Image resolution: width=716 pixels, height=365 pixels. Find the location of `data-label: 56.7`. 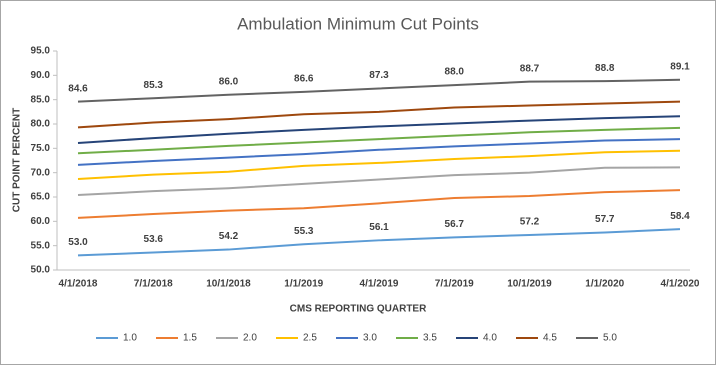

data-label: 56.7 is located at coordinates (455, 224).